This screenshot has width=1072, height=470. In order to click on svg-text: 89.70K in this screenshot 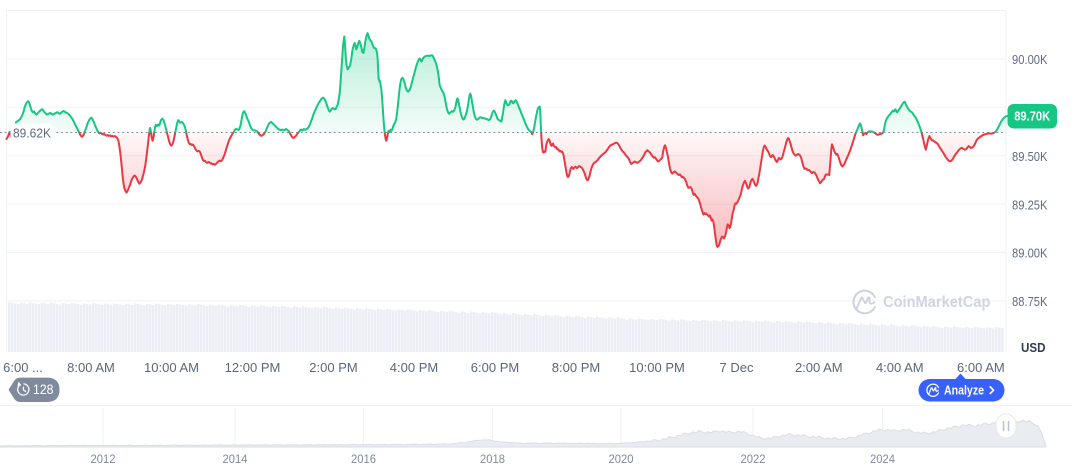, I will do `click(1032, 116)`.